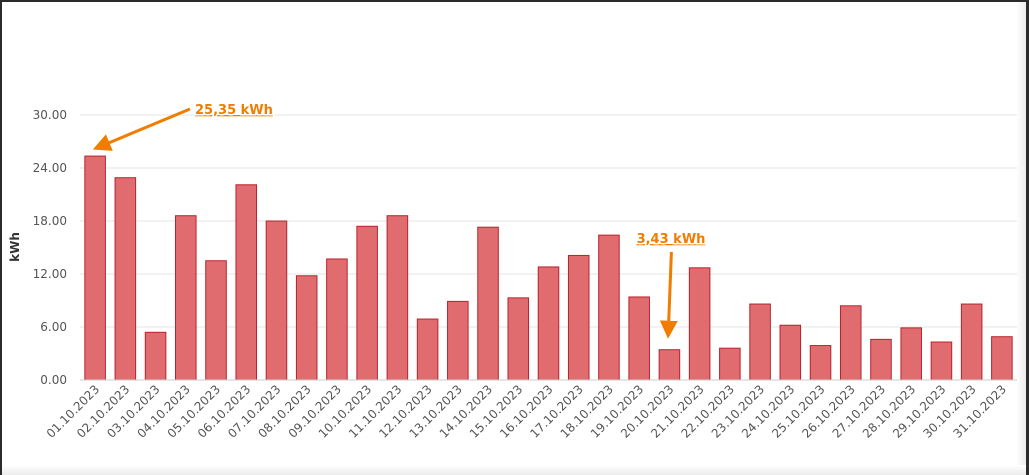 The height and width of the screenshot is (475, 1029). Describe the element at coordinates (50, 247) in the screenshot. I see `y-axis-ticks: 0.00 6.00 12.00 18.00 24.00 30.00` at that location.